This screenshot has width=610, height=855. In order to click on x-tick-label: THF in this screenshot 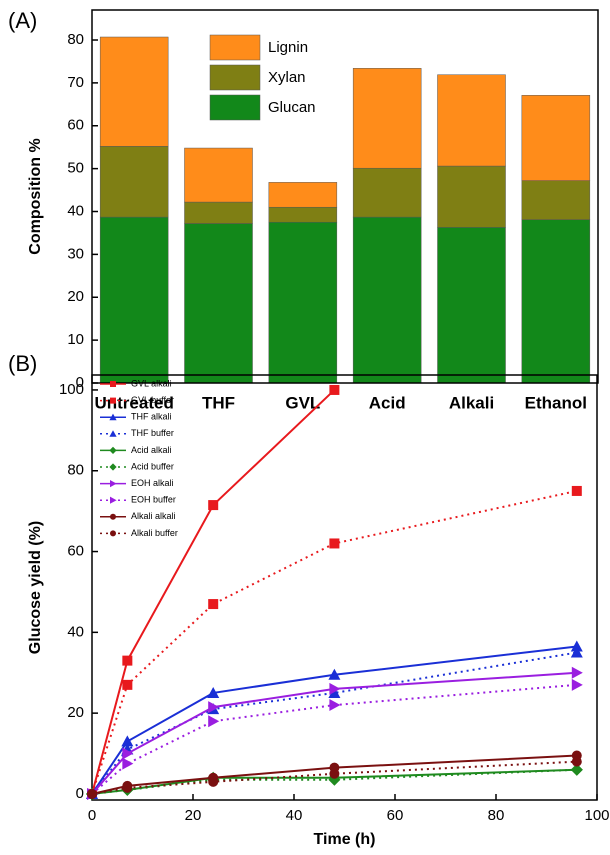, I will do `click(218, 402)`.